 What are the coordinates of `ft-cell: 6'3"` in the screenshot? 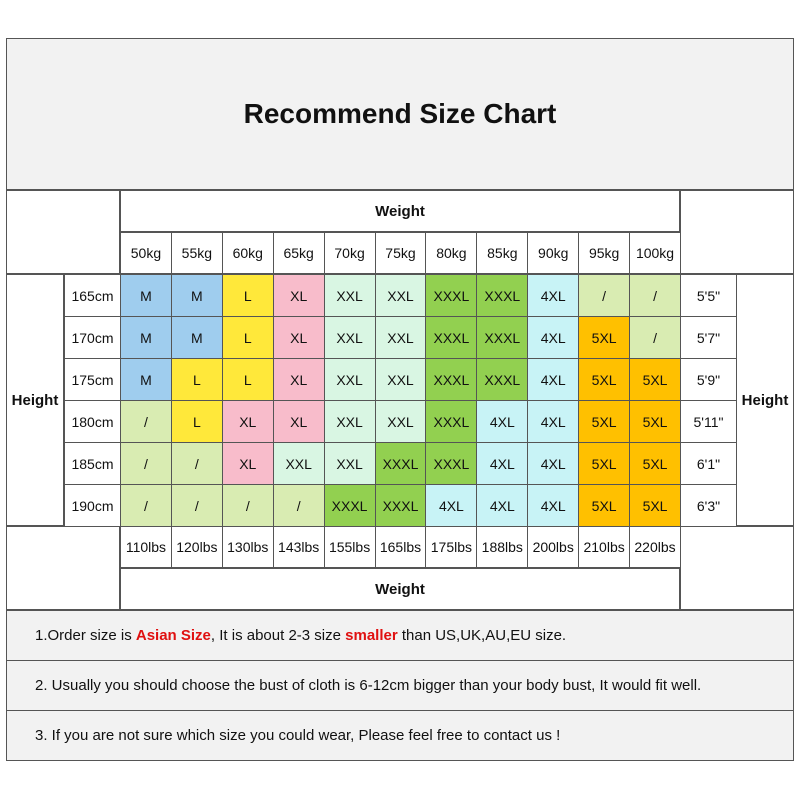 It's located at (708, 505).